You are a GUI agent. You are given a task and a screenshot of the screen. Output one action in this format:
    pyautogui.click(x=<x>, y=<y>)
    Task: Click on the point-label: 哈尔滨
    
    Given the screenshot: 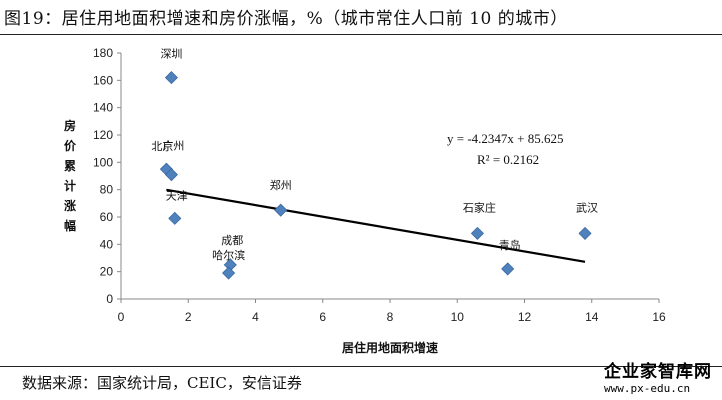 What is the action you would take?
    pyautogui.click(x=228, y=255)
    